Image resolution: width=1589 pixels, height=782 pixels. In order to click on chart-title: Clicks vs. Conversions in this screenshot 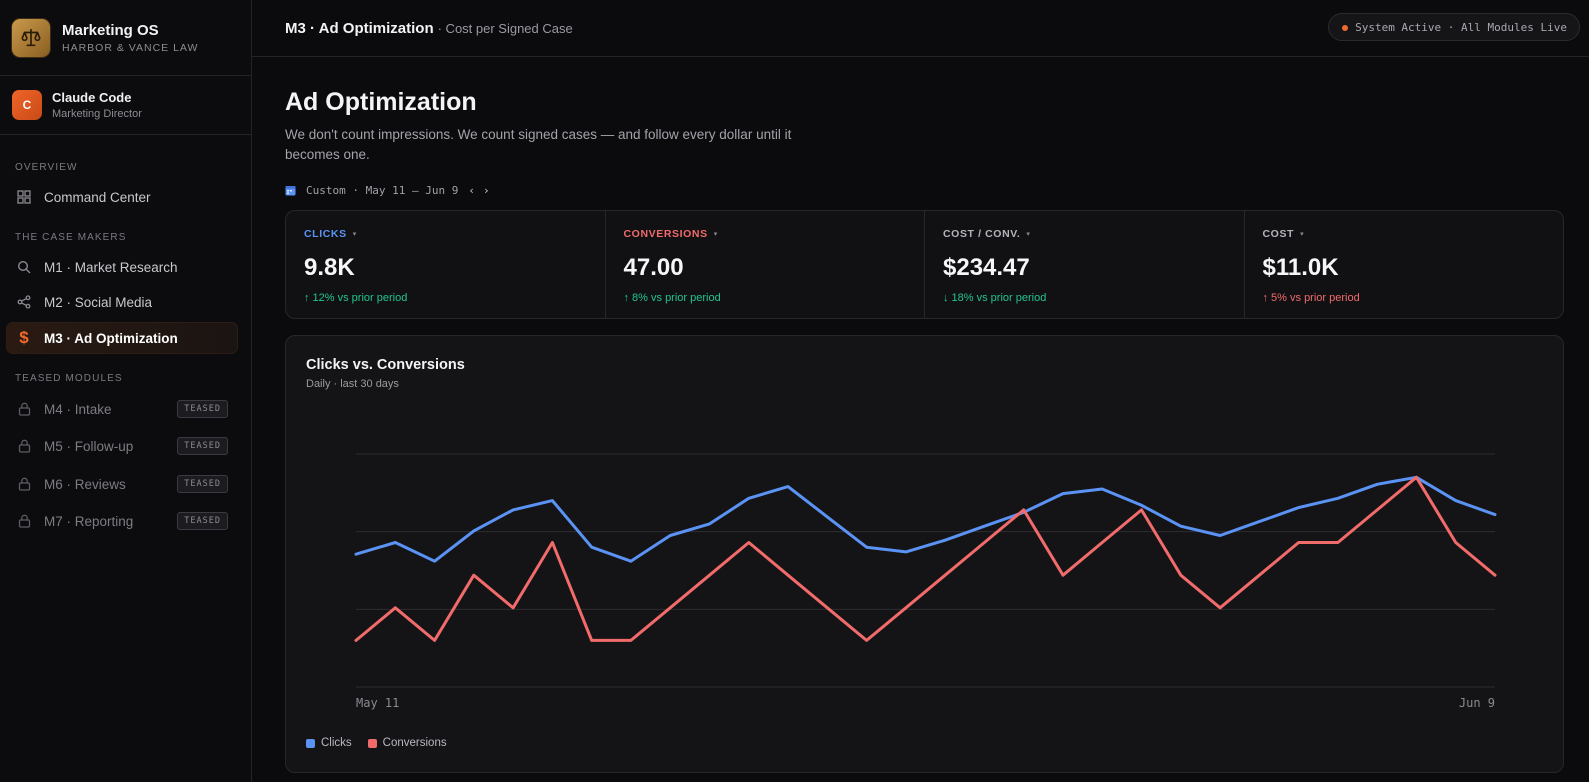, I will do `click(385, 365)`.